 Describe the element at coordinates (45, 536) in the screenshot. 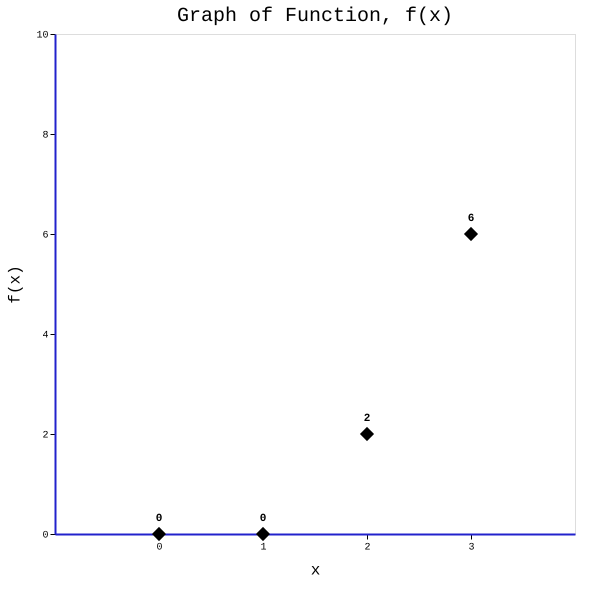

I see `y-tick-label: 0` at that location.